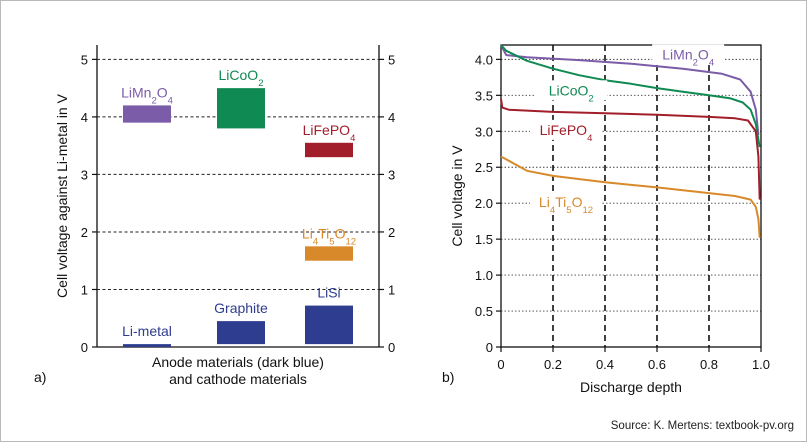 The height and width of the screenshot is (442, 807). What do you see at coordinates (147, 114) in the screenshot?
I see `a-bar-limn2o4` at bounding box center [147, 114].